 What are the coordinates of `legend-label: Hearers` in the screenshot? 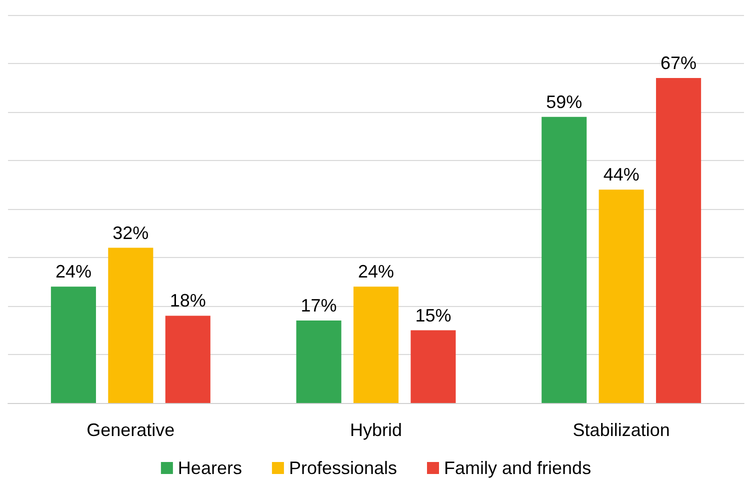 It's located at (210, 468).